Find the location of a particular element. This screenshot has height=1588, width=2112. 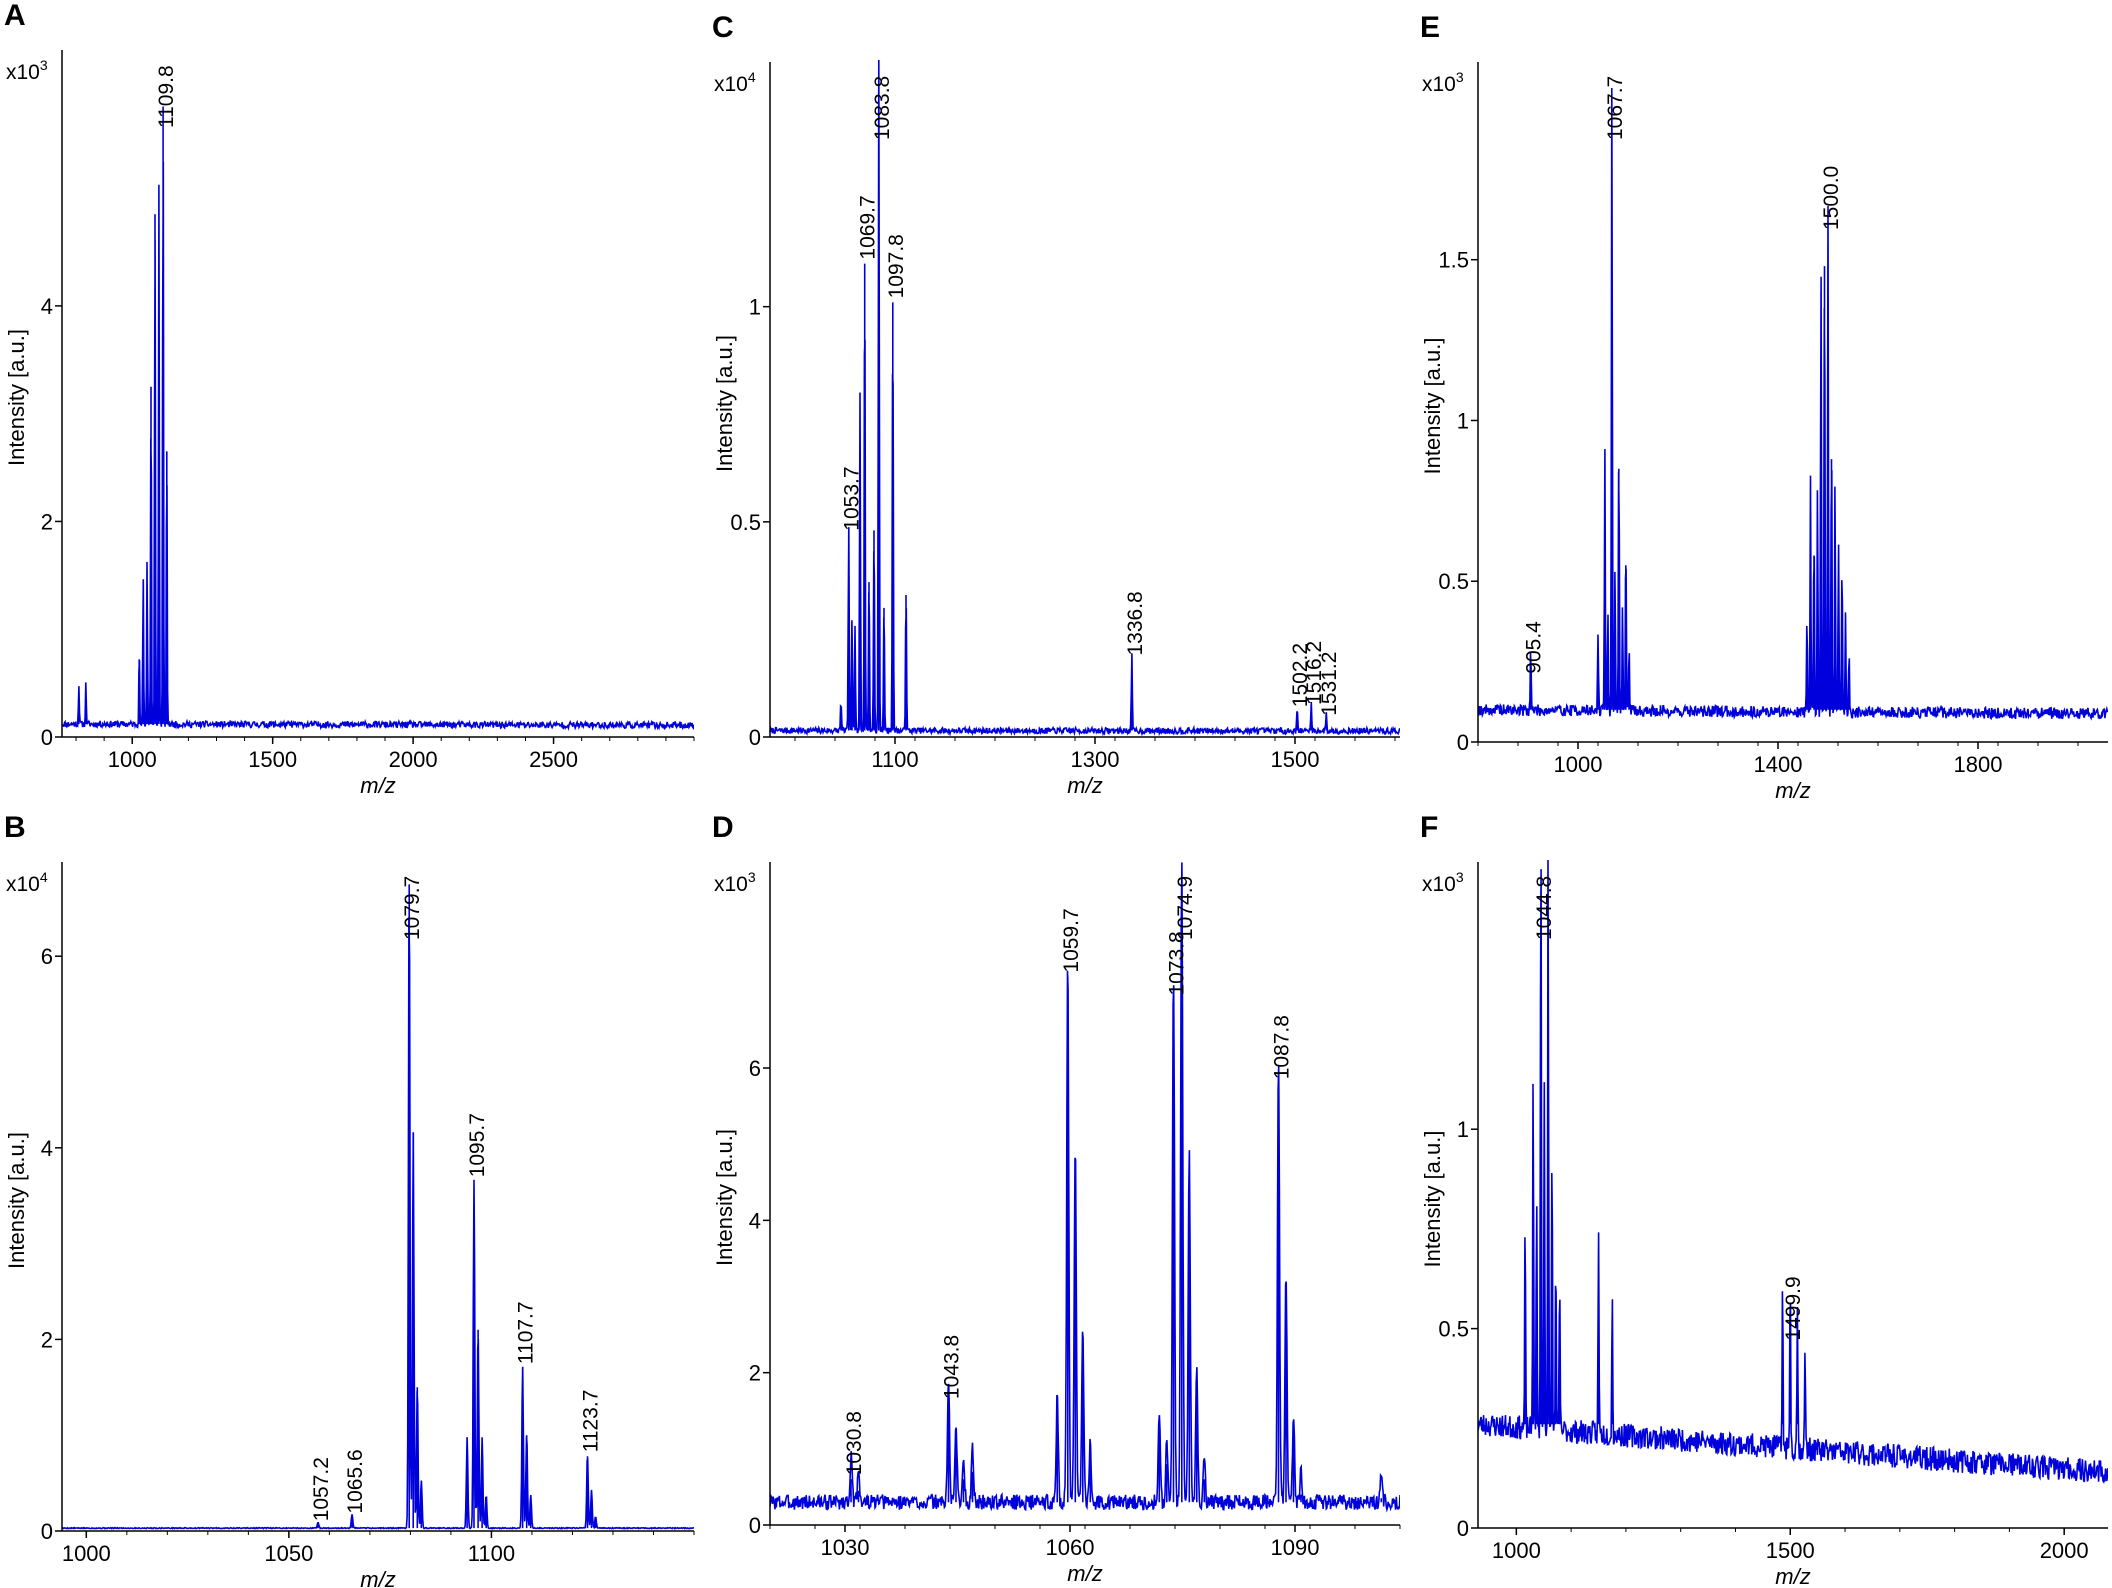

x-tick-label: 1800 is located at coordinates (1978, 764).